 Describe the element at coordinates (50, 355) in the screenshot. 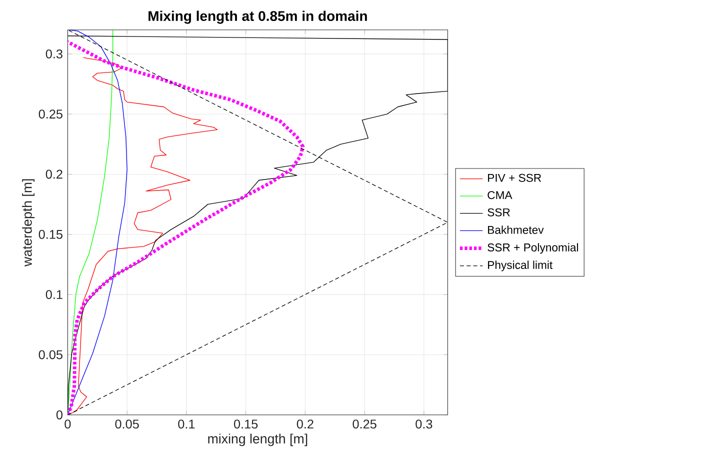

I see `y-tick-label: 0.05` at that location.